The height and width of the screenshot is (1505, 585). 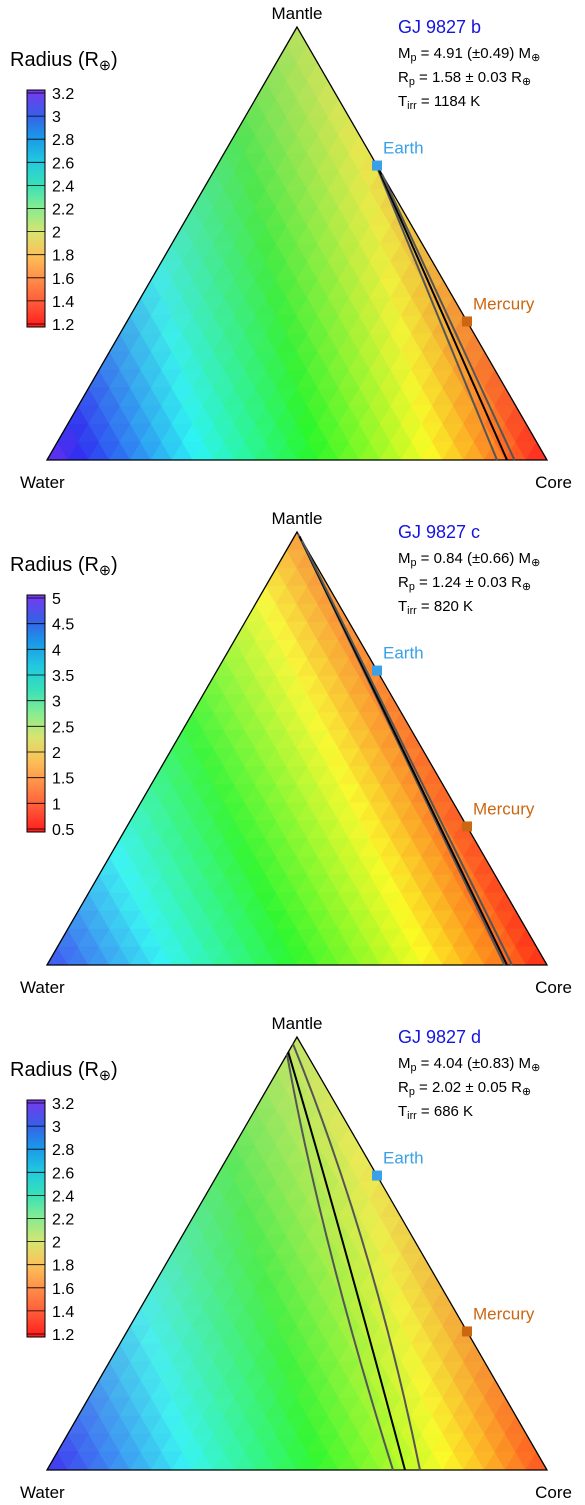 I want to click on parameter: Tirr = 686 K, so click(x=435, y=1112).